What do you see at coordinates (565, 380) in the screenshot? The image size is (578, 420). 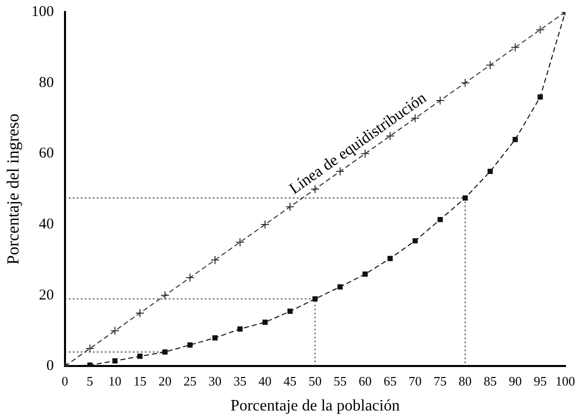 I see `x-tick-label: 100` at bounding box center [565, 380].